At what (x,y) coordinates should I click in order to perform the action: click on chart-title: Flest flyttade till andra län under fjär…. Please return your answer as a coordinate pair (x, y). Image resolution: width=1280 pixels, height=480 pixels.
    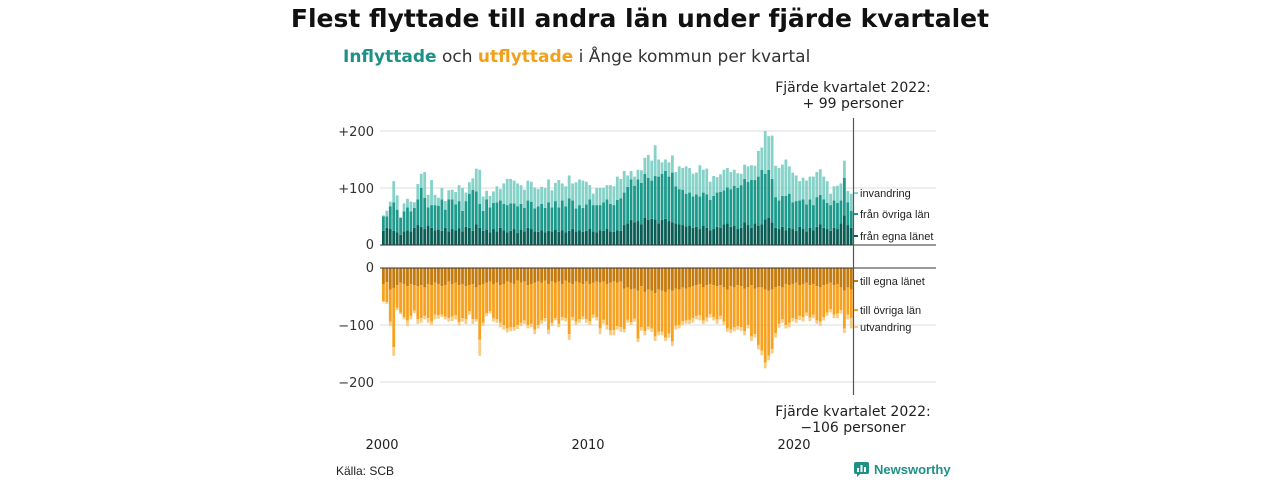
    Looking at the image, I should click on (640, 18).